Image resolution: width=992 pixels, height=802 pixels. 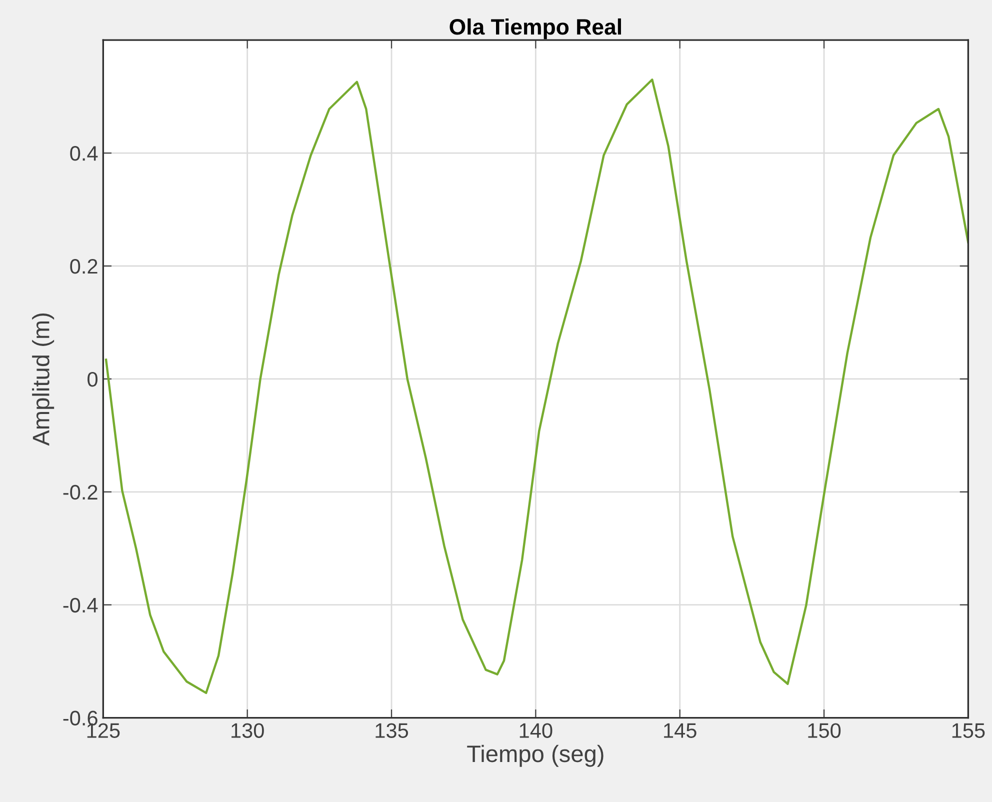 What do you see at coordinates (103, 730) in the screenshot?
I see `x-tick-label: 125` at bounding box center [103, 730].